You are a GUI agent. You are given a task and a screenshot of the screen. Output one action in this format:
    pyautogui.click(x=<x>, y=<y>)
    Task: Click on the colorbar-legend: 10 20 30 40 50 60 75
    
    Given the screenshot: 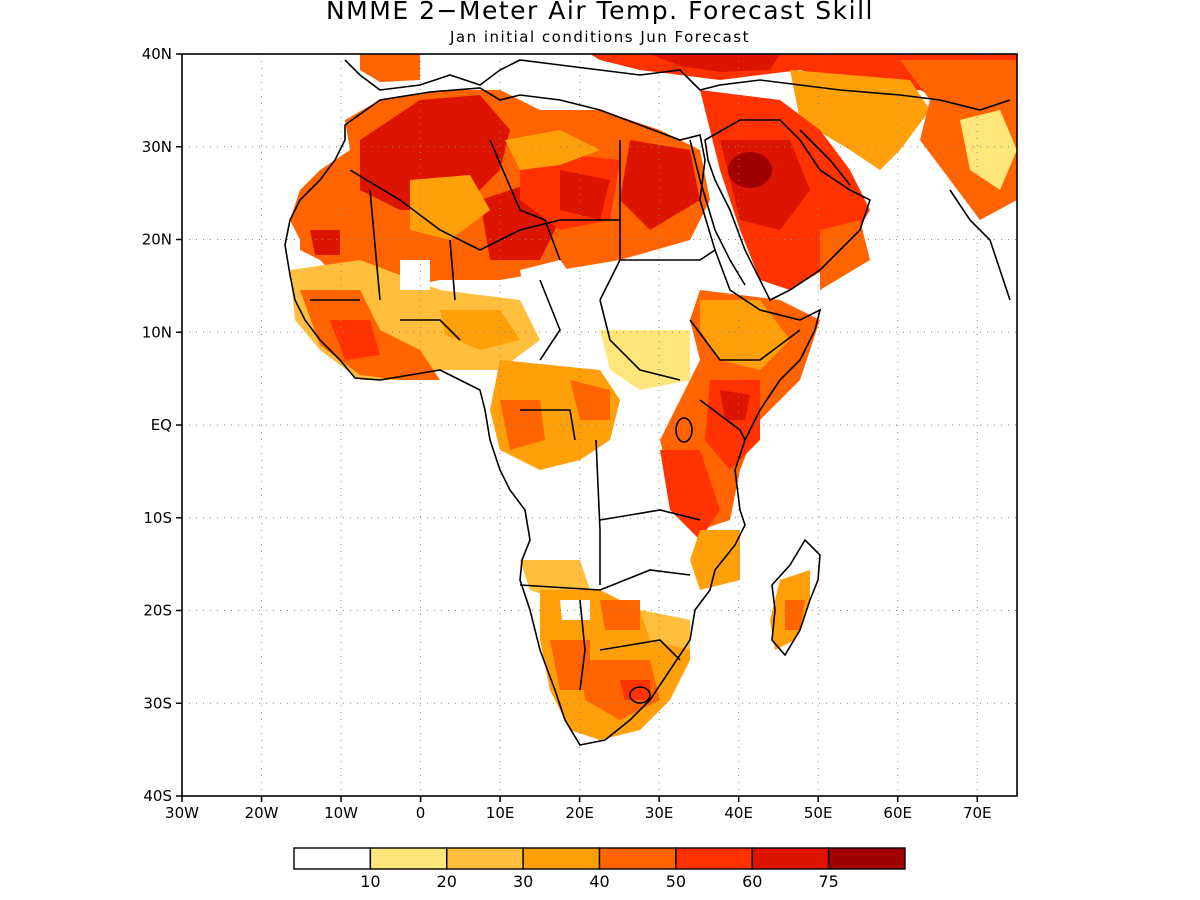 What is the action you would take?
    pyautogui.click(x=599, y=869)
    